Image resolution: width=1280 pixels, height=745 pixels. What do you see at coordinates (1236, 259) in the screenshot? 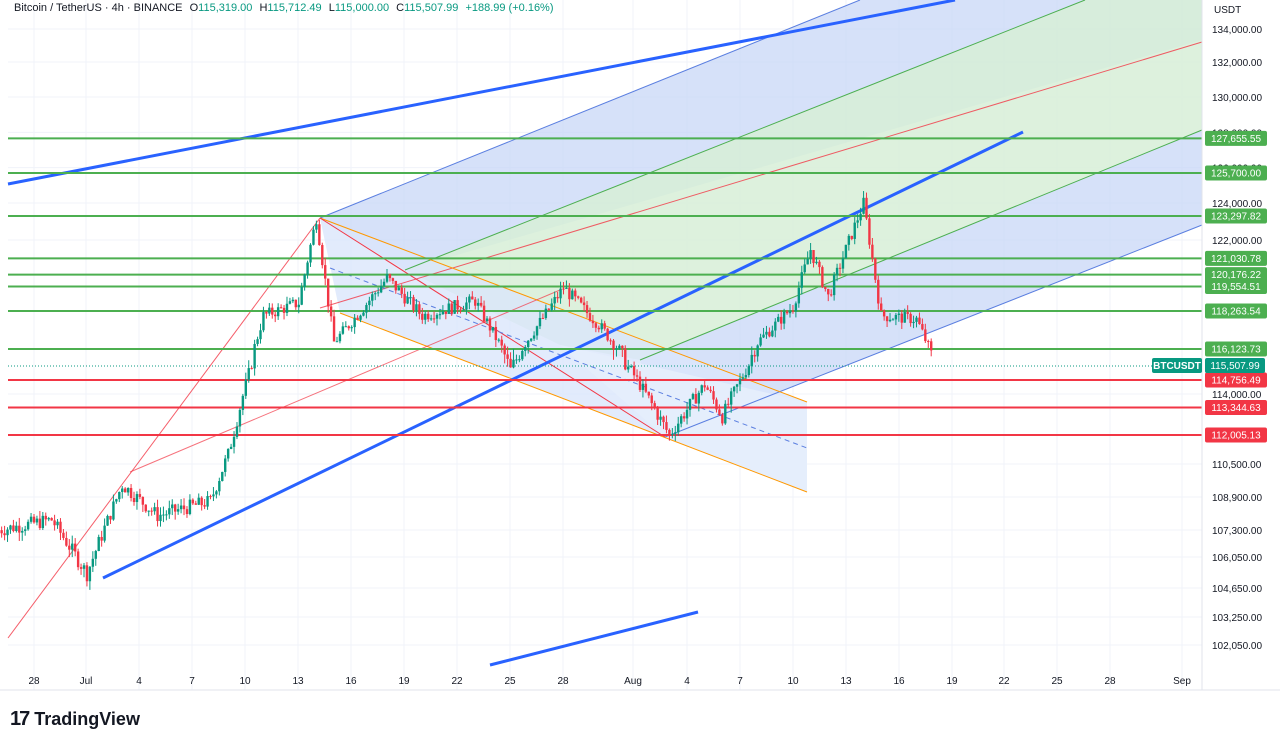
I see `level-label: 121,030.78` at bounding box center [1236, 259].